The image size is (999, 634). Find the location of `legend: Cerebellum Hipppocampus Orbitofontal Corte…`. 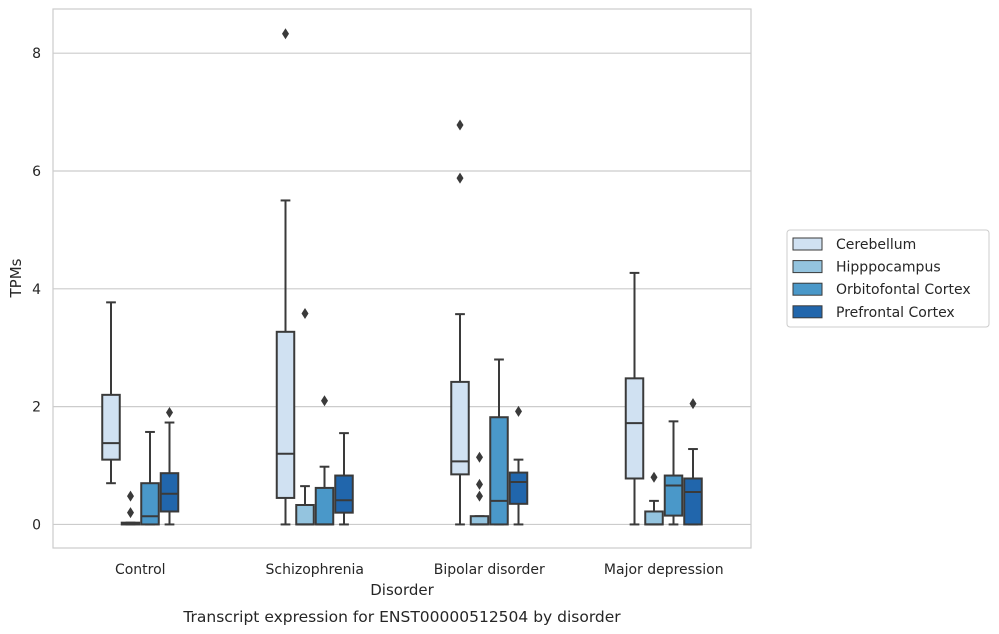

legend: Cerebellum Hipppocampus Orbitofontal Corte… is located at coordinates (888, 278).